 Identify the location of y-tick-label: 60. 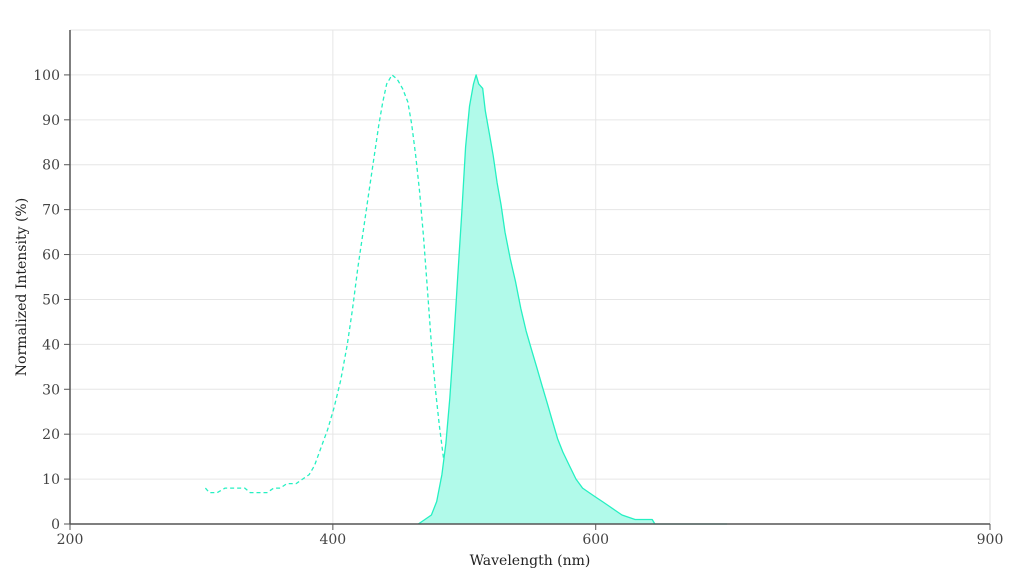
(51, 256).